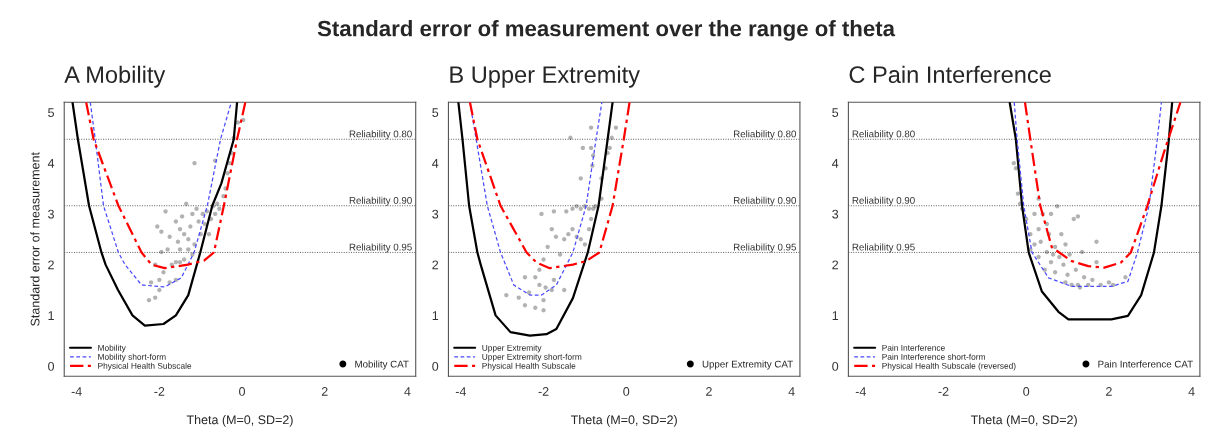 This screenshot has height=435, width=1212. Describe the element at coordinates (512, 348) in the screenshot. I see `legend-label: Upper Extremity` at that location.